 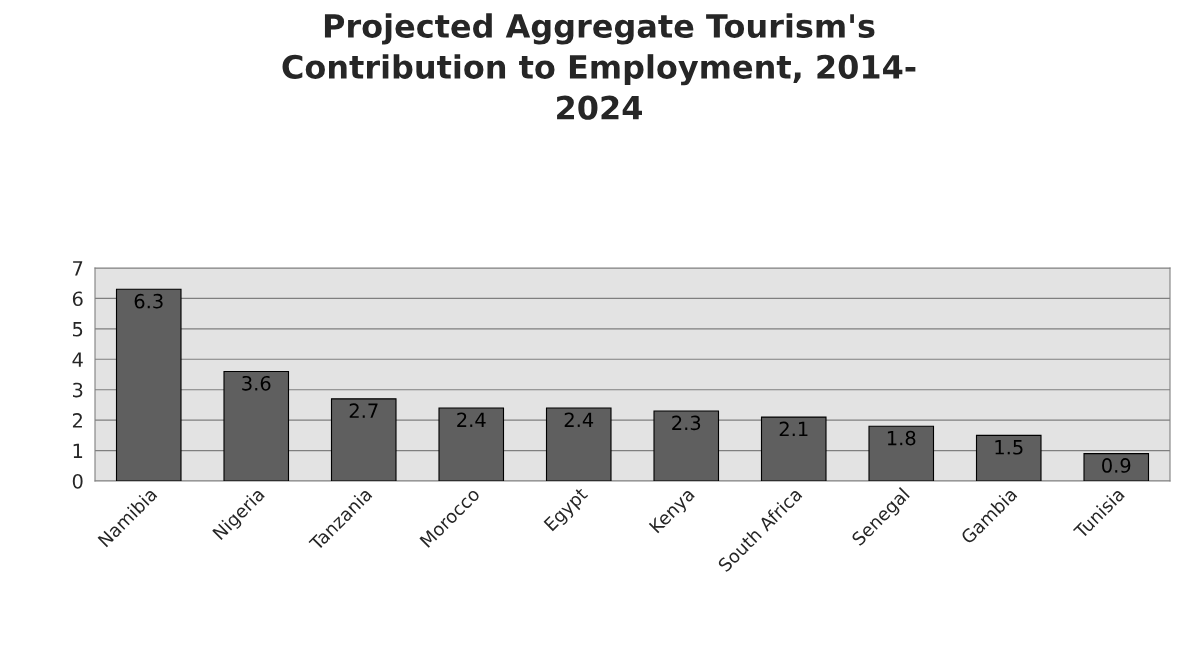 I want to click on data-label: 2.3, so click(x=686, y=423).